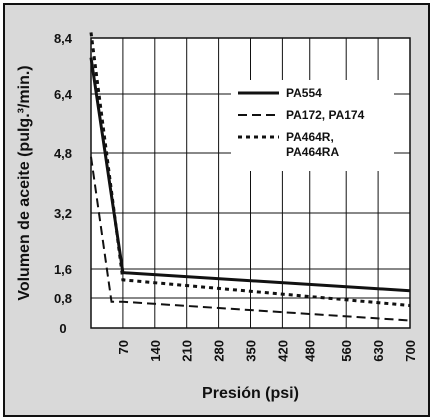  What do you see at coordinates (63, 153) in the screenshot?
I see `y-tick-label: 4,8` at bounding box center [63, 153].